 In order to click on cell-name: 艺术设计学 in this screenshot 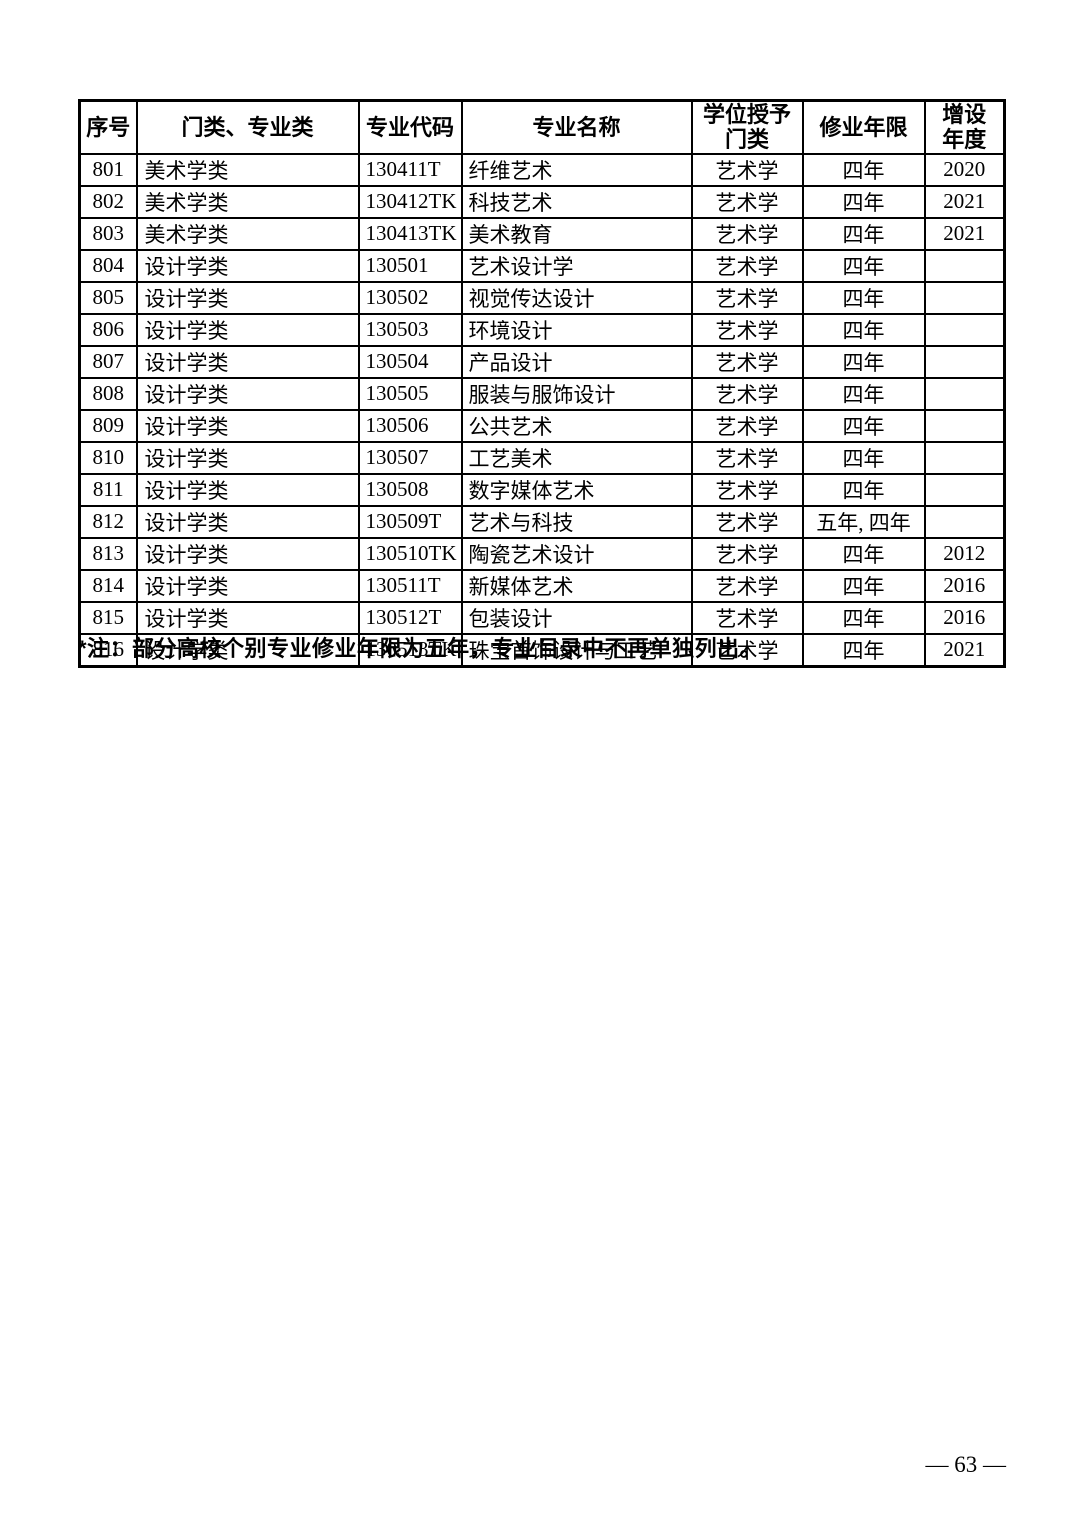, I will do `click(576, 265)`.